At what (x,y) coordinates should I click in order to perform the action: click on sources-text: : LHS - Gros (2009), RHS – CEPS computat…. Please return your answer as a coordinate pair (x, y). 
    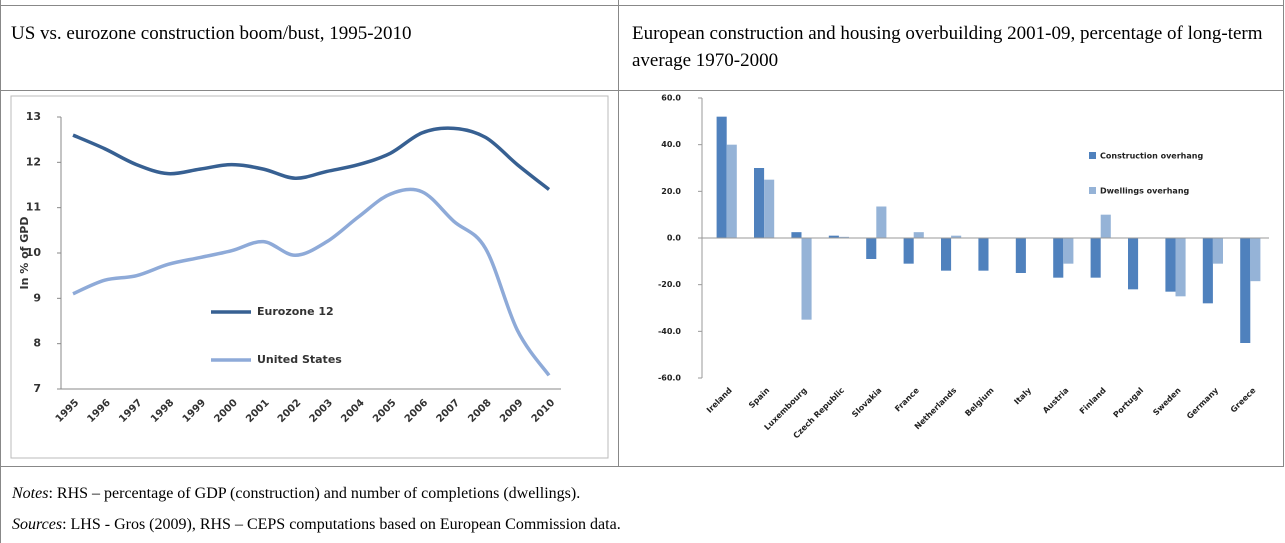
    Looking at the image, I should click on (341, 524).